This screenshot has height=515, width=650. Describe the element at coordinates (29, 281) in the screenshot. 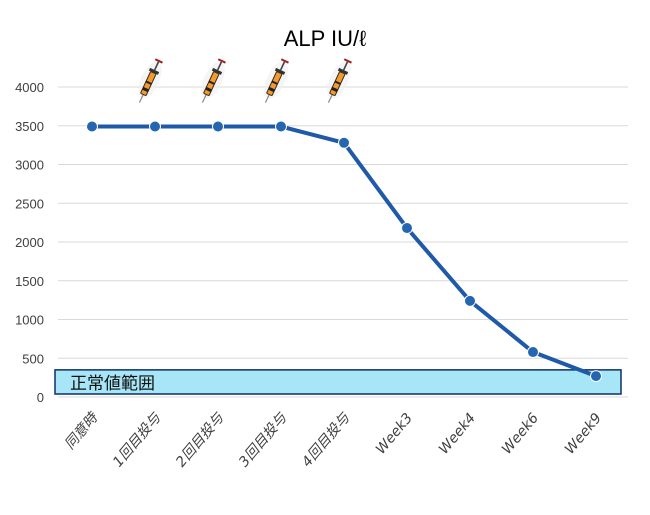

I see `y-tick-label: 1500` at that location.